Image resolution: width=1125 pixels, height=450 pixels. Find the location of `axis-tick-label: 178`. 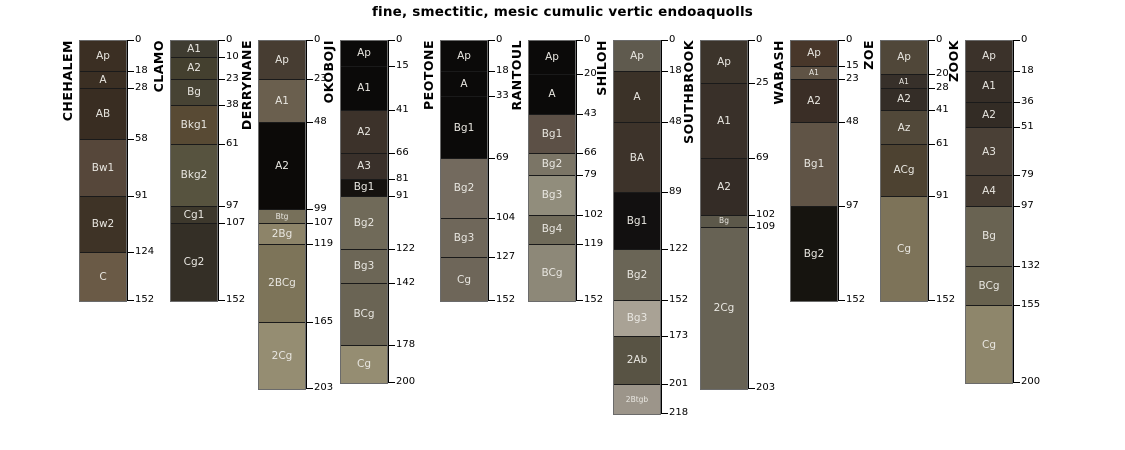

axis-tick-label: 178 is located at coordinates (406, 344).